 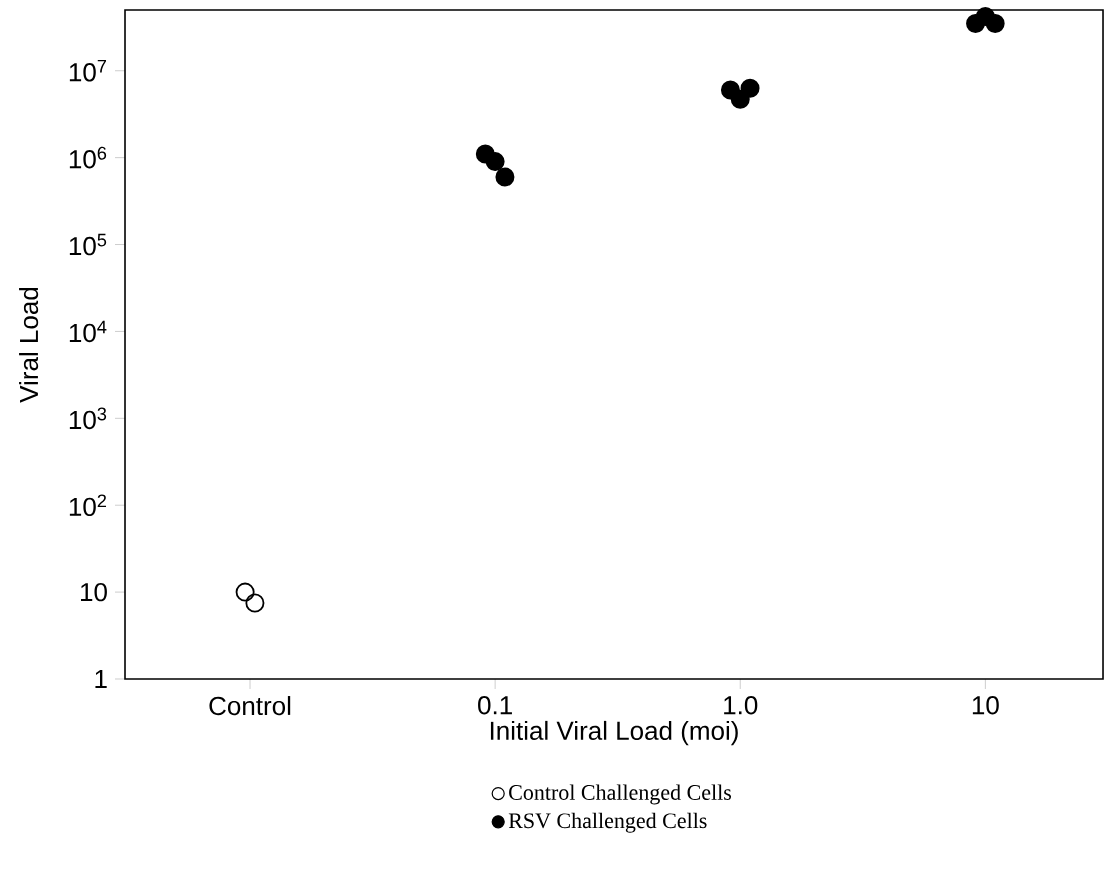 What do you see at coordinates (88, 331) in the screenshot?
I see `y-tick-label: 10$^{4}$` at bounding box center [88, 331].